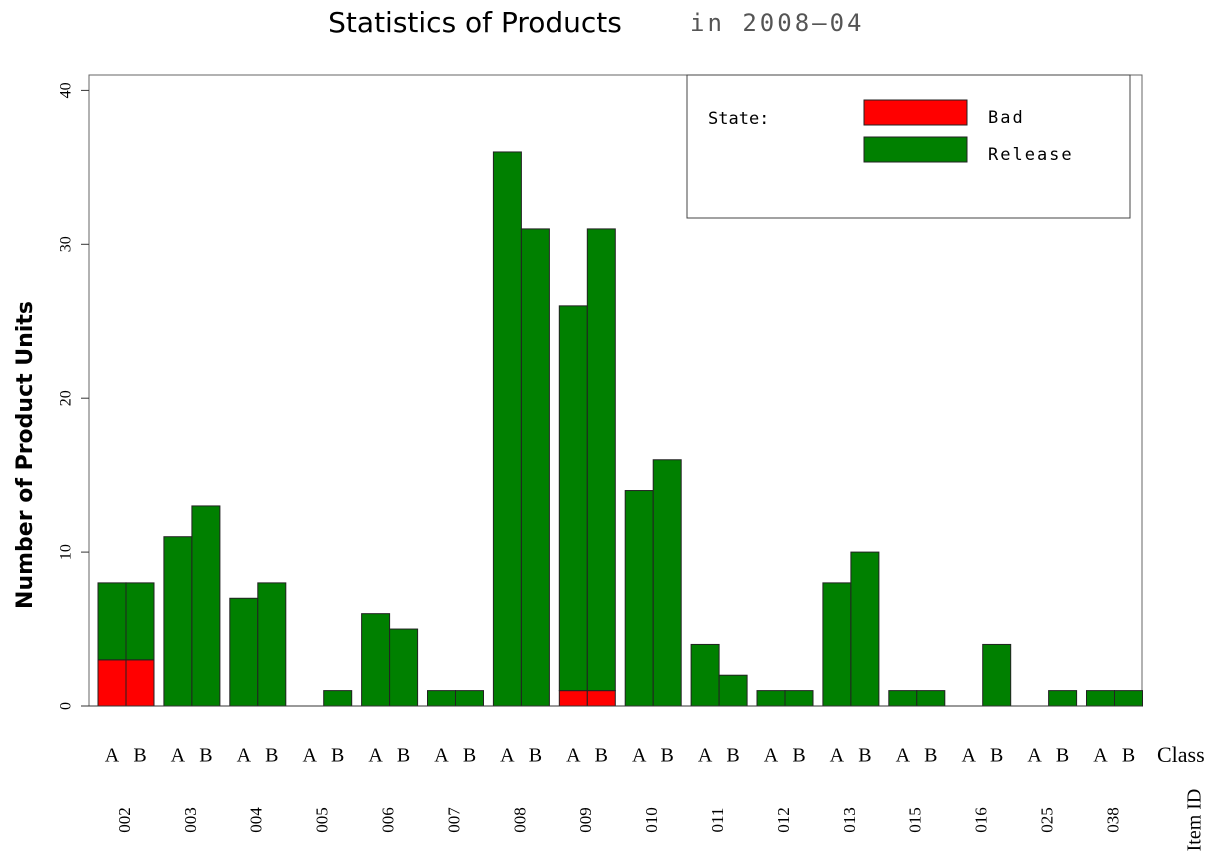  What do you see at coordinates (124, 820) in the screenshot?
I see `group-label: 002` at bounding box center [124, 820].